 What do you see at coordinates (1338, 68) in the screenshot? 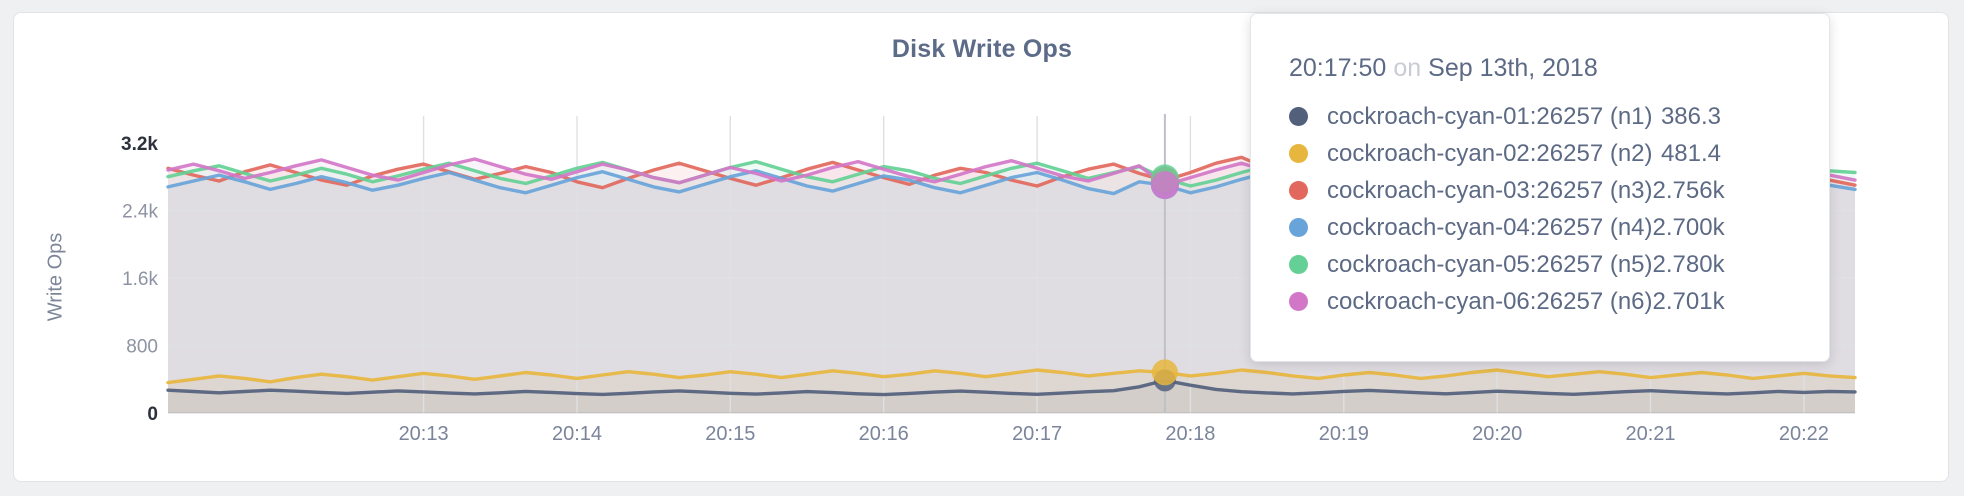
I see `tooltip-time: 20:17:50` at bounding box center [1338, 68].